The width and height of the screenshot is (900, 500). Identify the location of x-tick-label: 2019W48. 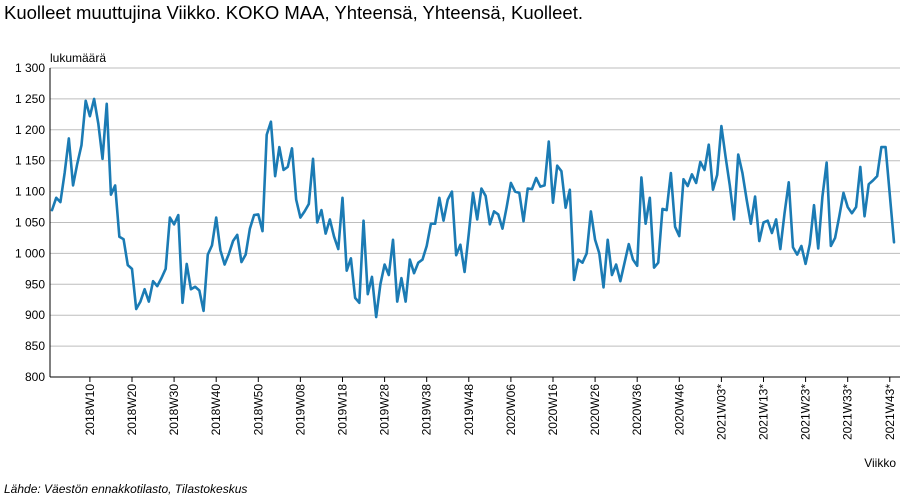
(469, 410).